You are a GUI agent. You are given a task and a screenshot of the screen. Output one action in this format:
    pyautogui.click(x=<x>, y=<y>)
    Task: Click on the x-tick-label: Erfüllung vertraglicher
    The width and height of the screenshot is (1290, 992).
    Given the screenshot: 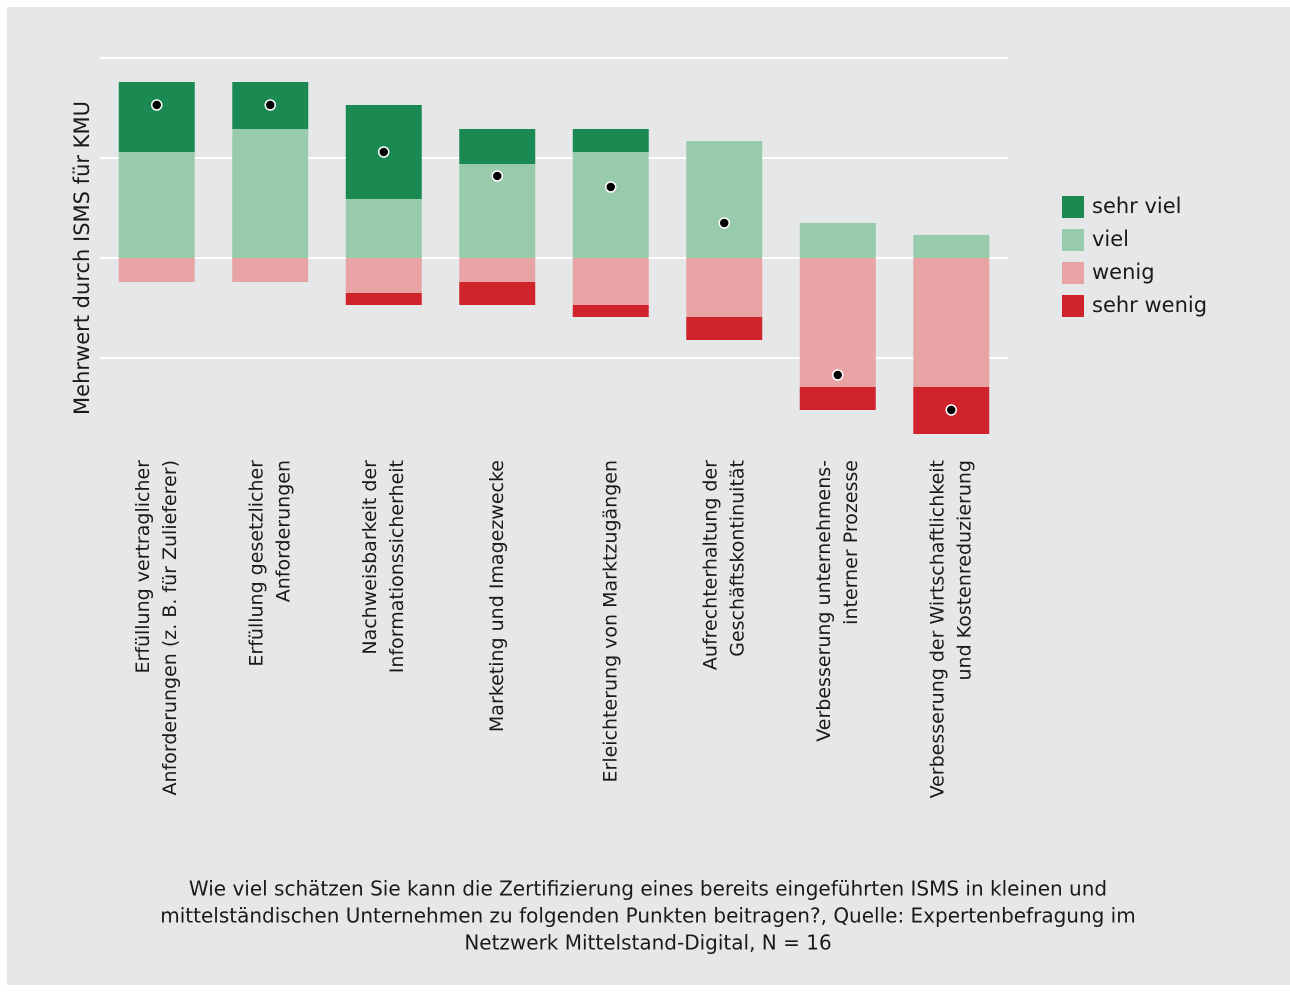 What is the action you would take?
    pyautogui.click(x=143, y=567)
    